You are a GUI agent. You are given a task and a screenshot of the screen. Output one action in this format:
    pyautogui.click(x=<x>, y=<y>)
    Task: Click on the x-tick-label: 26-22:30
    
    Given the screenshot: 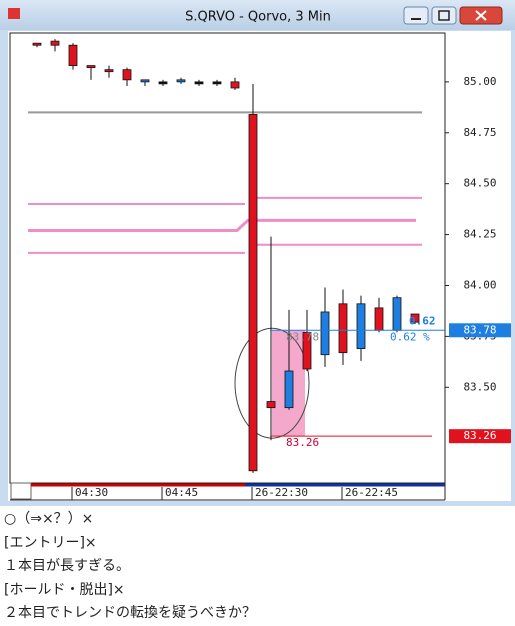 What is the action you would take?
    pyautogui.click(x=281, y=492)
    